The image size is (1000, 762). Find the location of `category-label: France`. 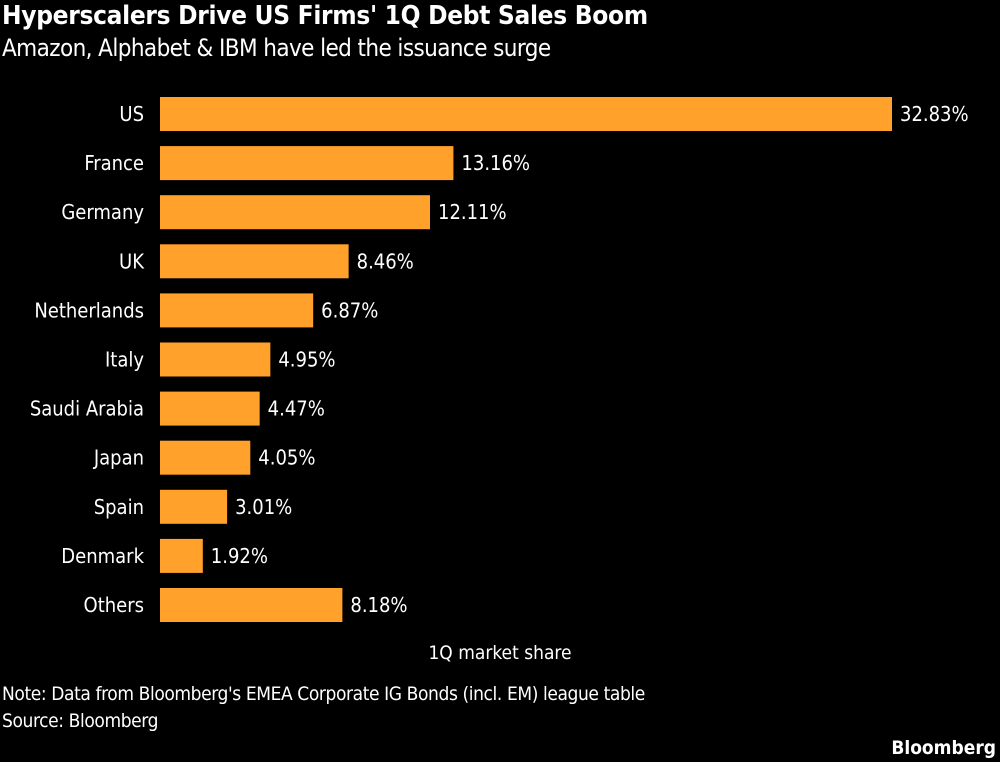

category-label: France is located at coordinates (114, 163).